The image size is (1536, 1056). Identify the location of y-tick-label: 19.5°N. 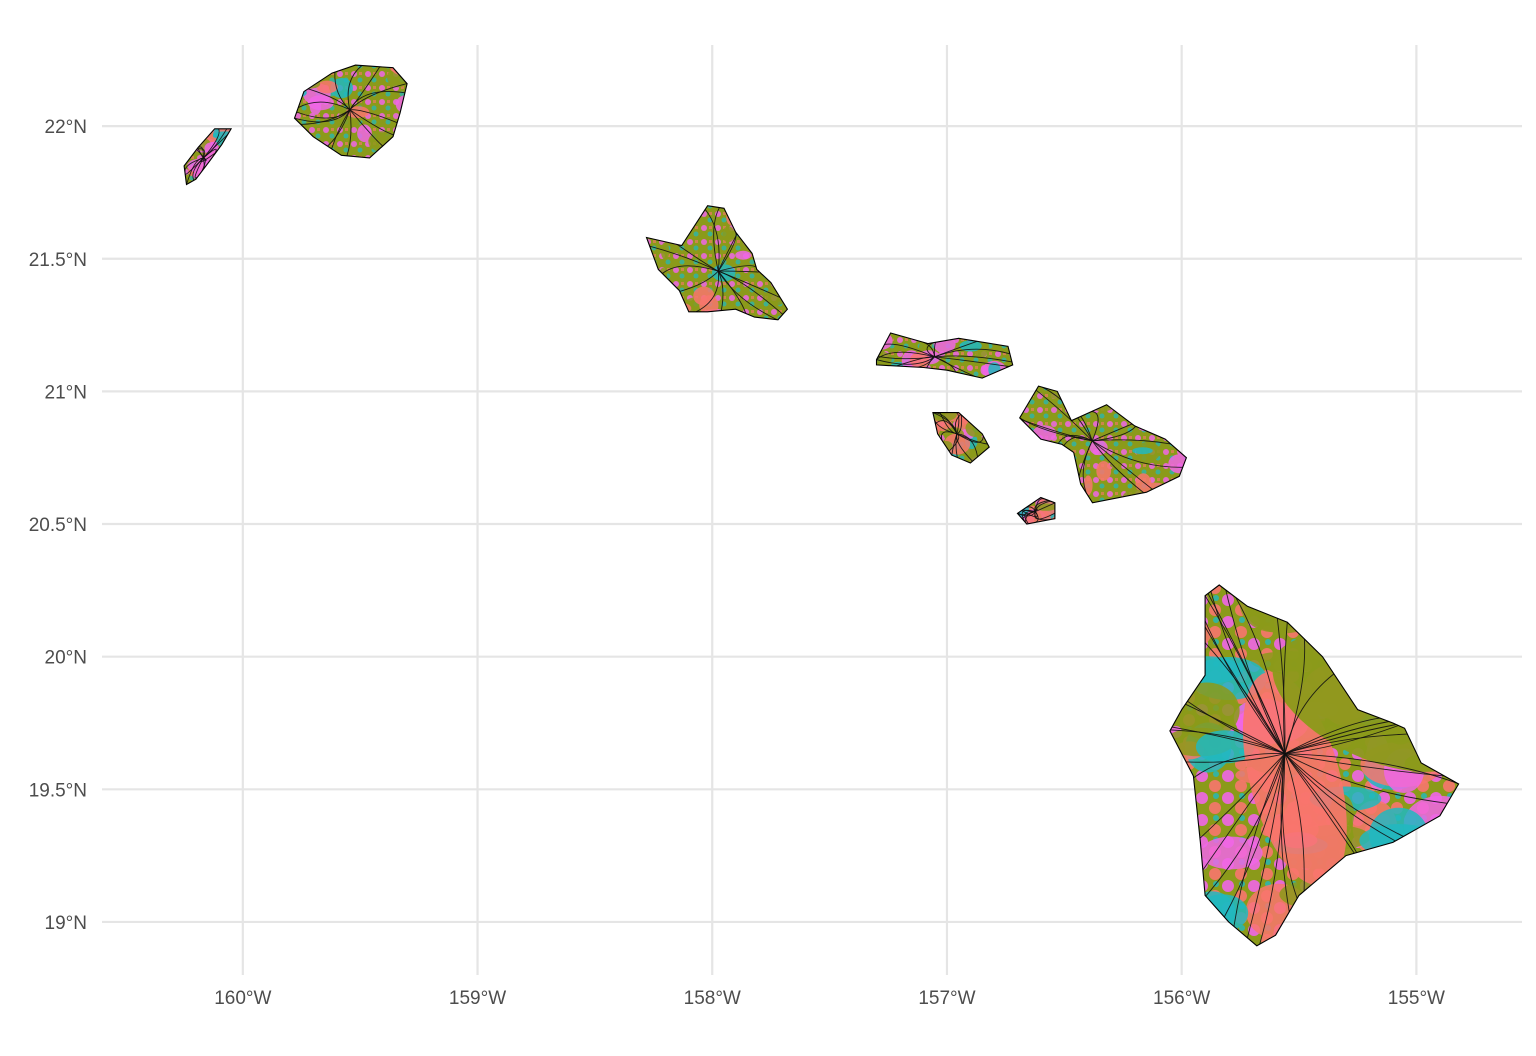
(58, 790).